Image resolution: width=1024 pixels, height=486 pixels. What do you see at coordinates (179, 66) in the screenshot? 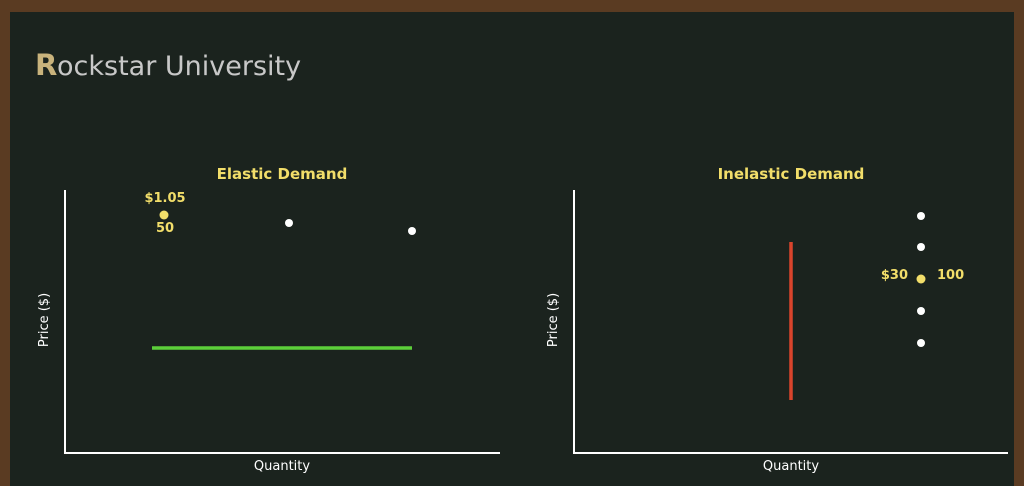
I see `logo-text: ockstar University` at bounding box center [179, 66].